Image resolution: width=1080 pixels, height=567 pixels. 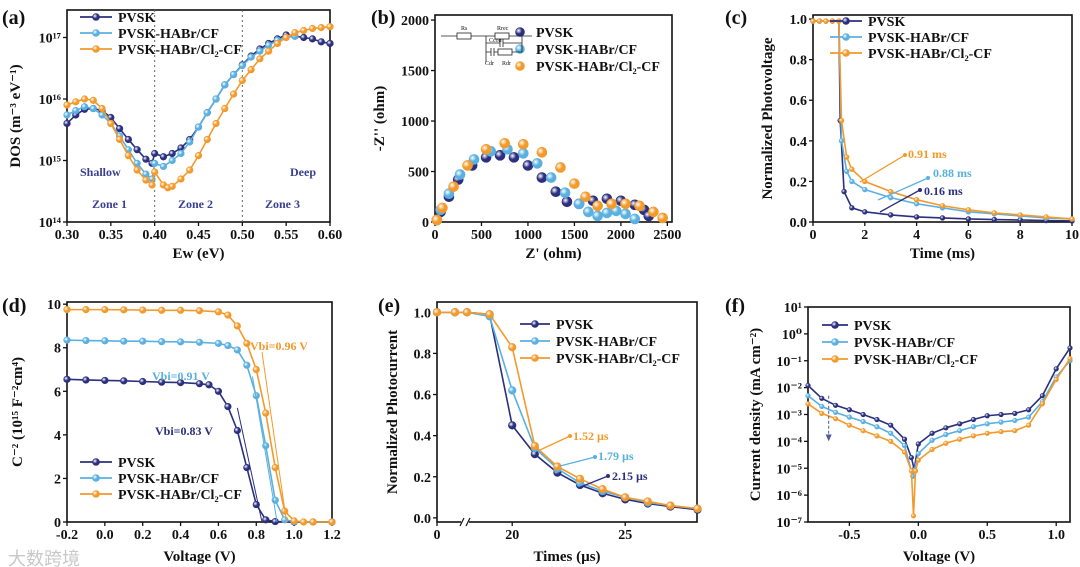 What do you see at coordinates (988, 535) in the screenshot?
I see `x-tick-label: 0.5` at bounding box center [988, 535].